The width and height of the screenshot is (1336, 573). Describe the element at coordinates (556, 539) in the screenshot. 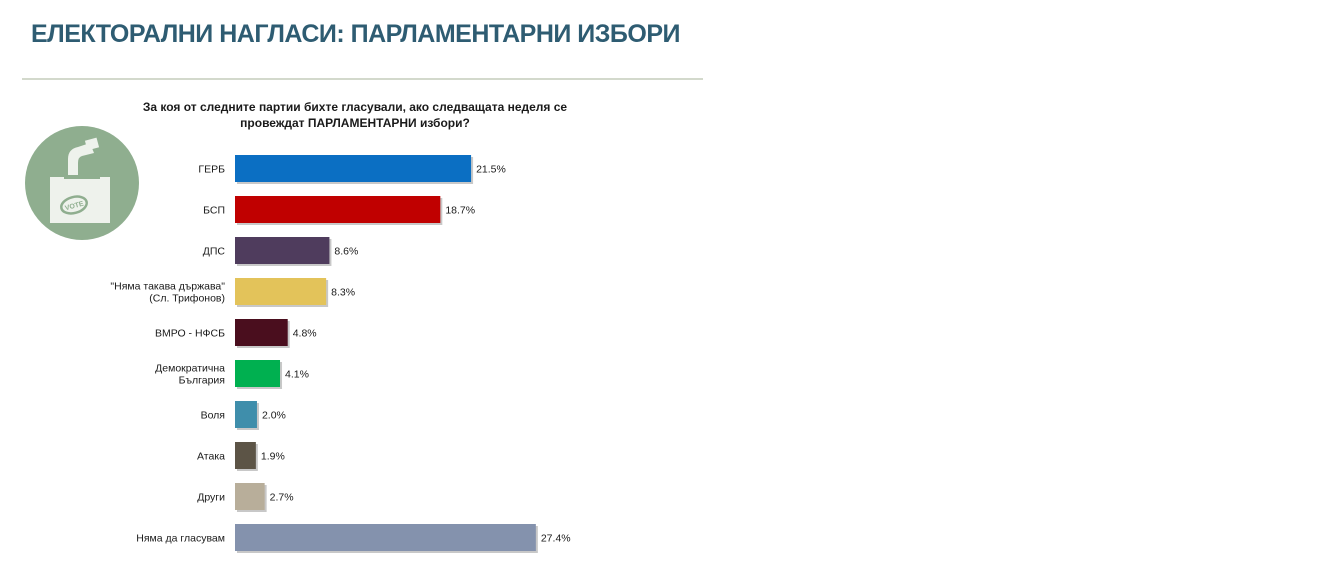

I see `value-label-10: 27.4%` at that location.